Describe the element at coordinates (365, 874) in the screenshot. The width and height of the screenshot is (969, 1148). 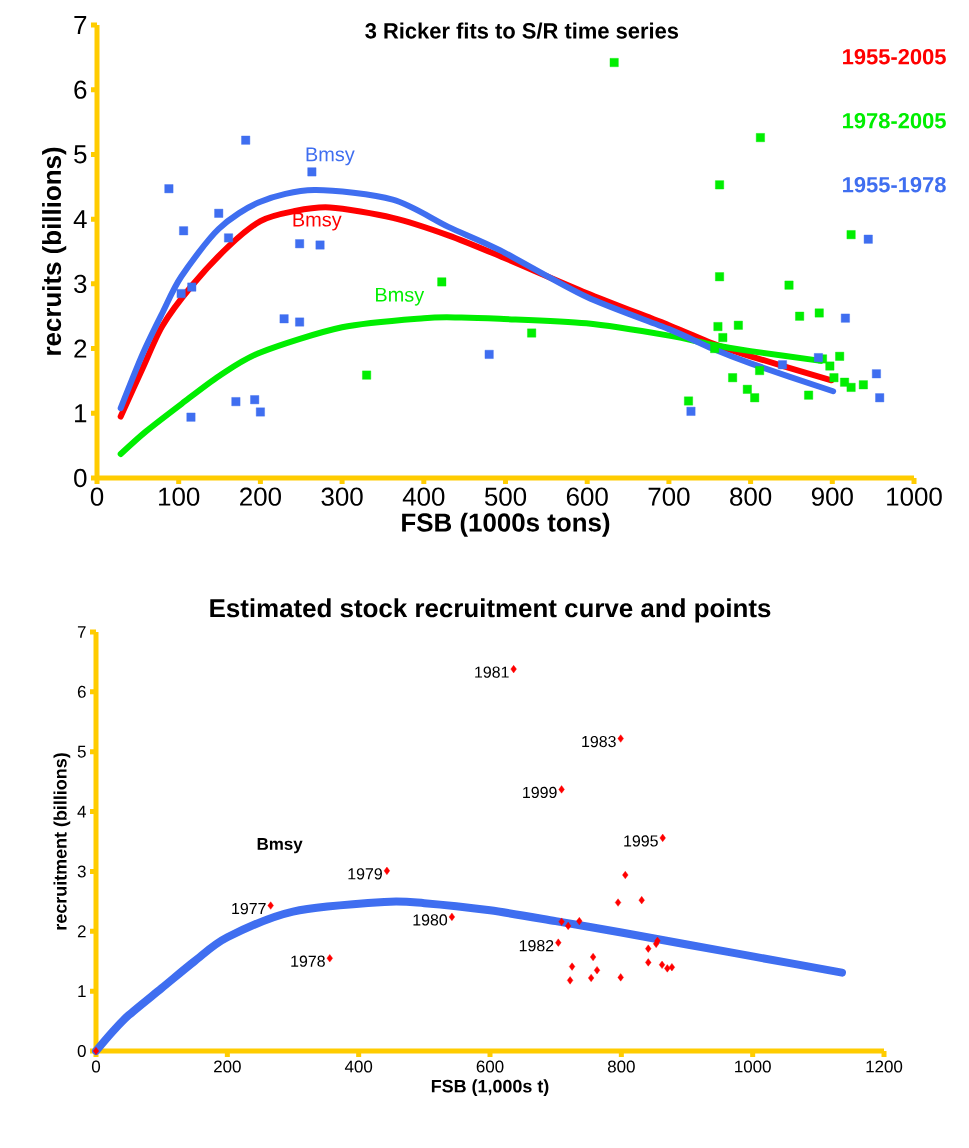
I see `annotation: 1979` at that location.